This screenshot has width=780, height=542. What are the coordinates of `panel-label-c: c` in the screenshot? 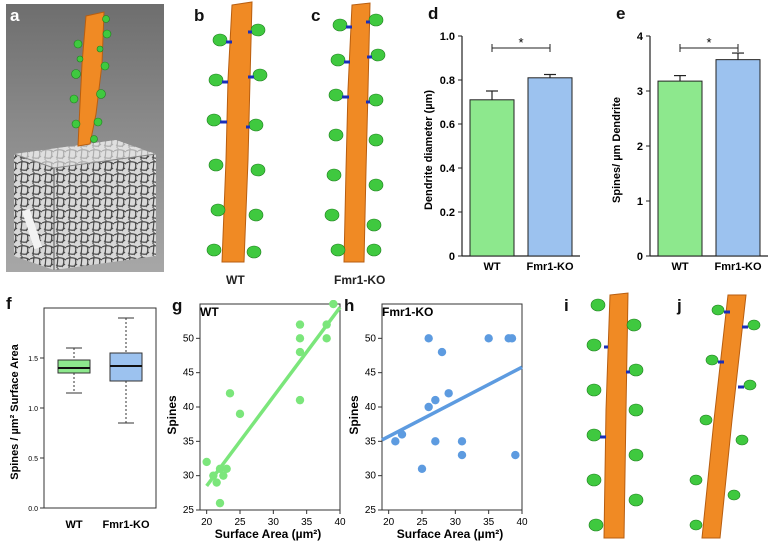 It's located at (316, 15).